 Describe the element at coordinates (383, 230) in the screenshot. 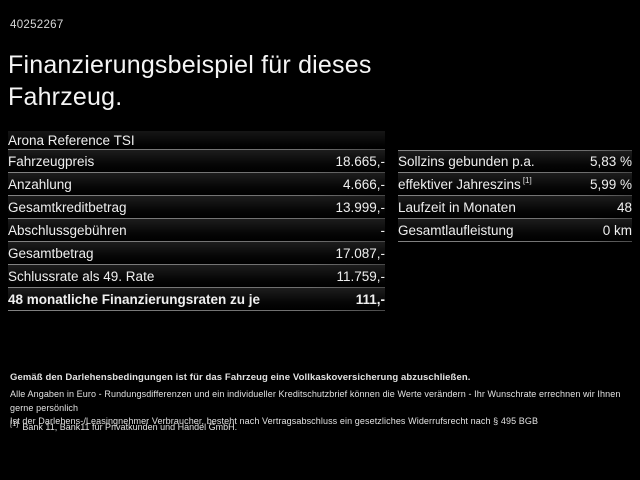

I see `row-value: -` at that location.